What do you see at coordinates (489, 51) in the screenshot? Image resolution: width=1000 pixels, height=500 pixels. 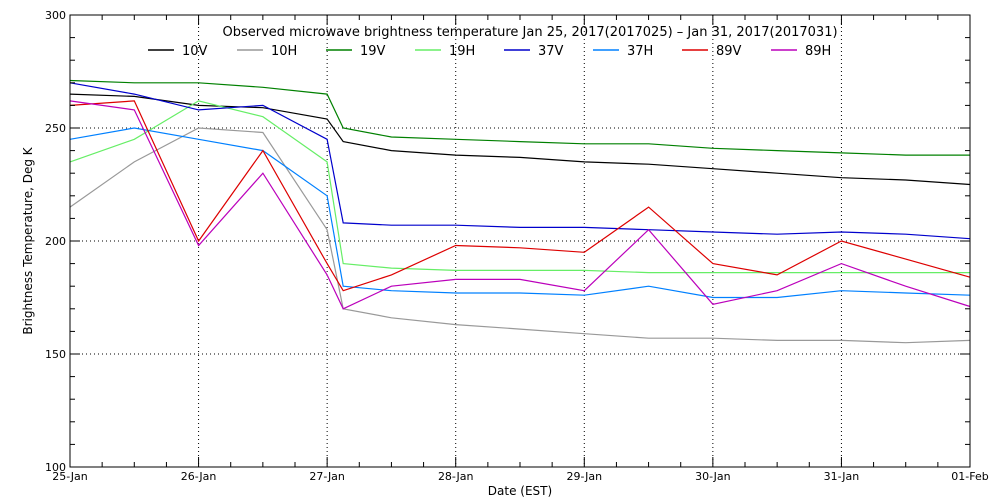 I see `legend: 10V 10H 19V 19H 37V 37H 89V 89H` at bounding box center [489, 51].